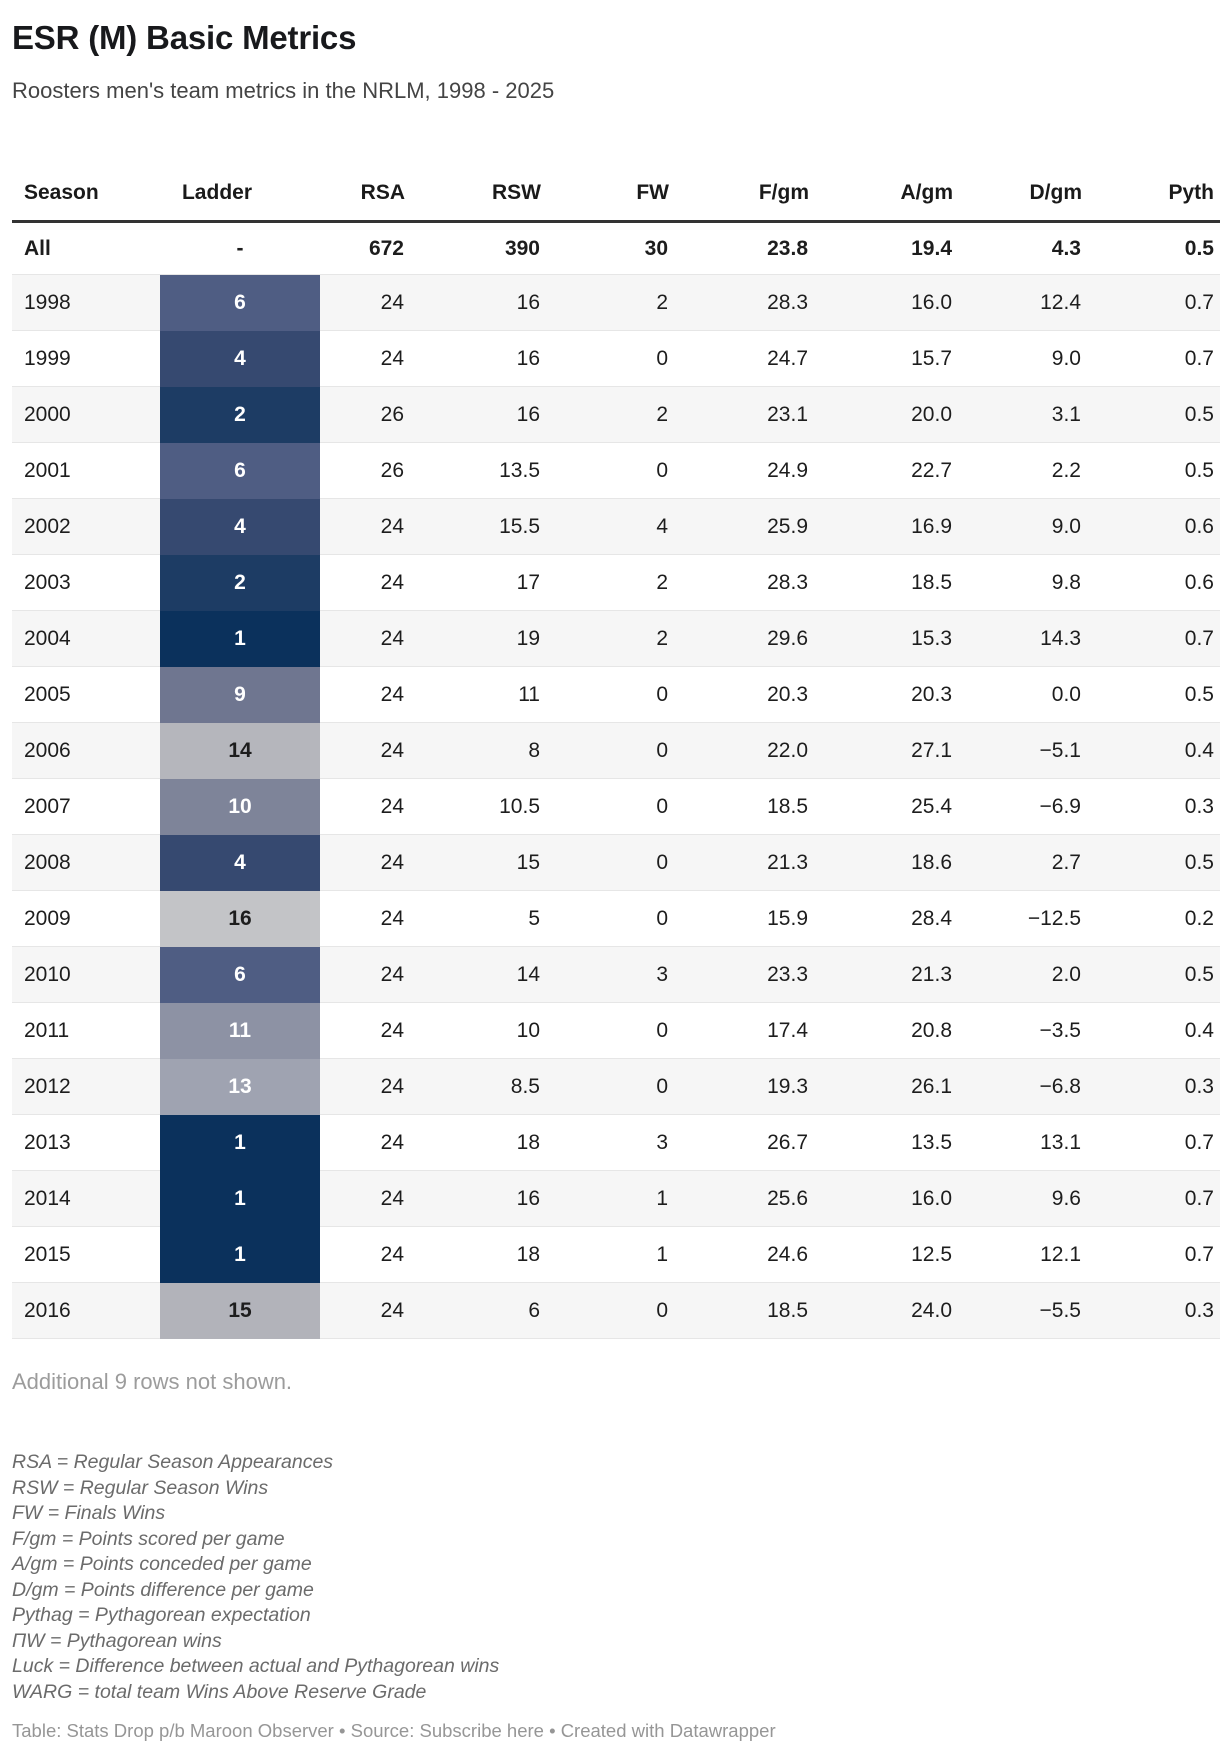 The height and width of the screenshot is (1743, 1220). I want to click on agm-cell: 20.0, so click(881, 415).